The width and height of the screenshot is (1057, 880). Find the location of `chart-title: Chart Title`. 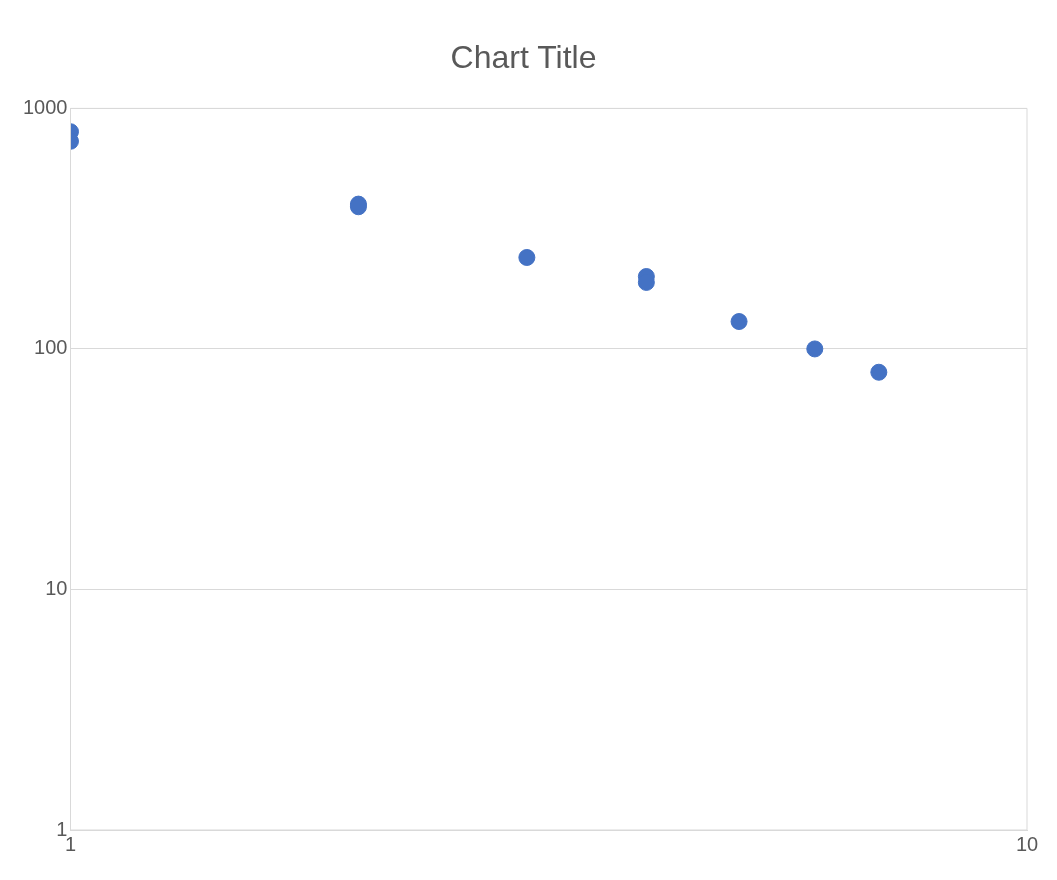

chart-title: Chart Title is located at coordinates (523, 57).